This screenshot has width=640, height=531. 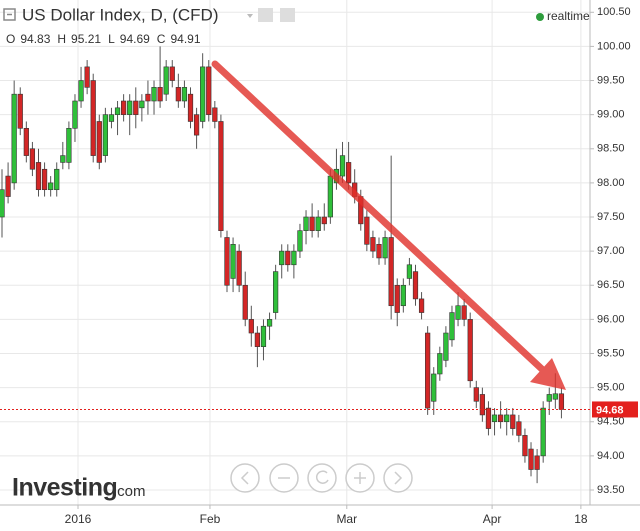 What do you see at coordinates (322, 478) in the screenshot?
I see `reset-button` at bounding box center [322, 478].